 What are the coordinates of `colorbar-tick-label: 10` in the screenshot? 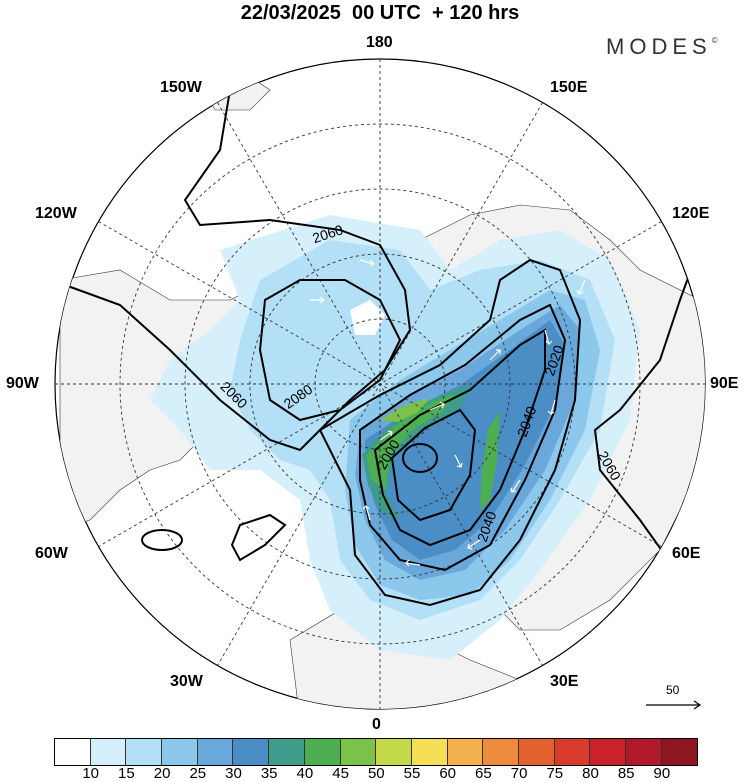 It's located at (91, 773).